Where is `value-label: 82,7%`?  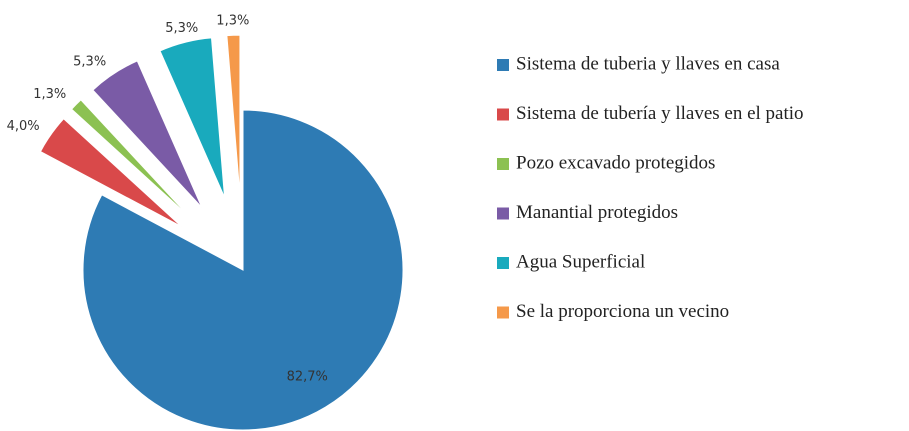 value-label: 82,7% is located at coordinates (307, 376).